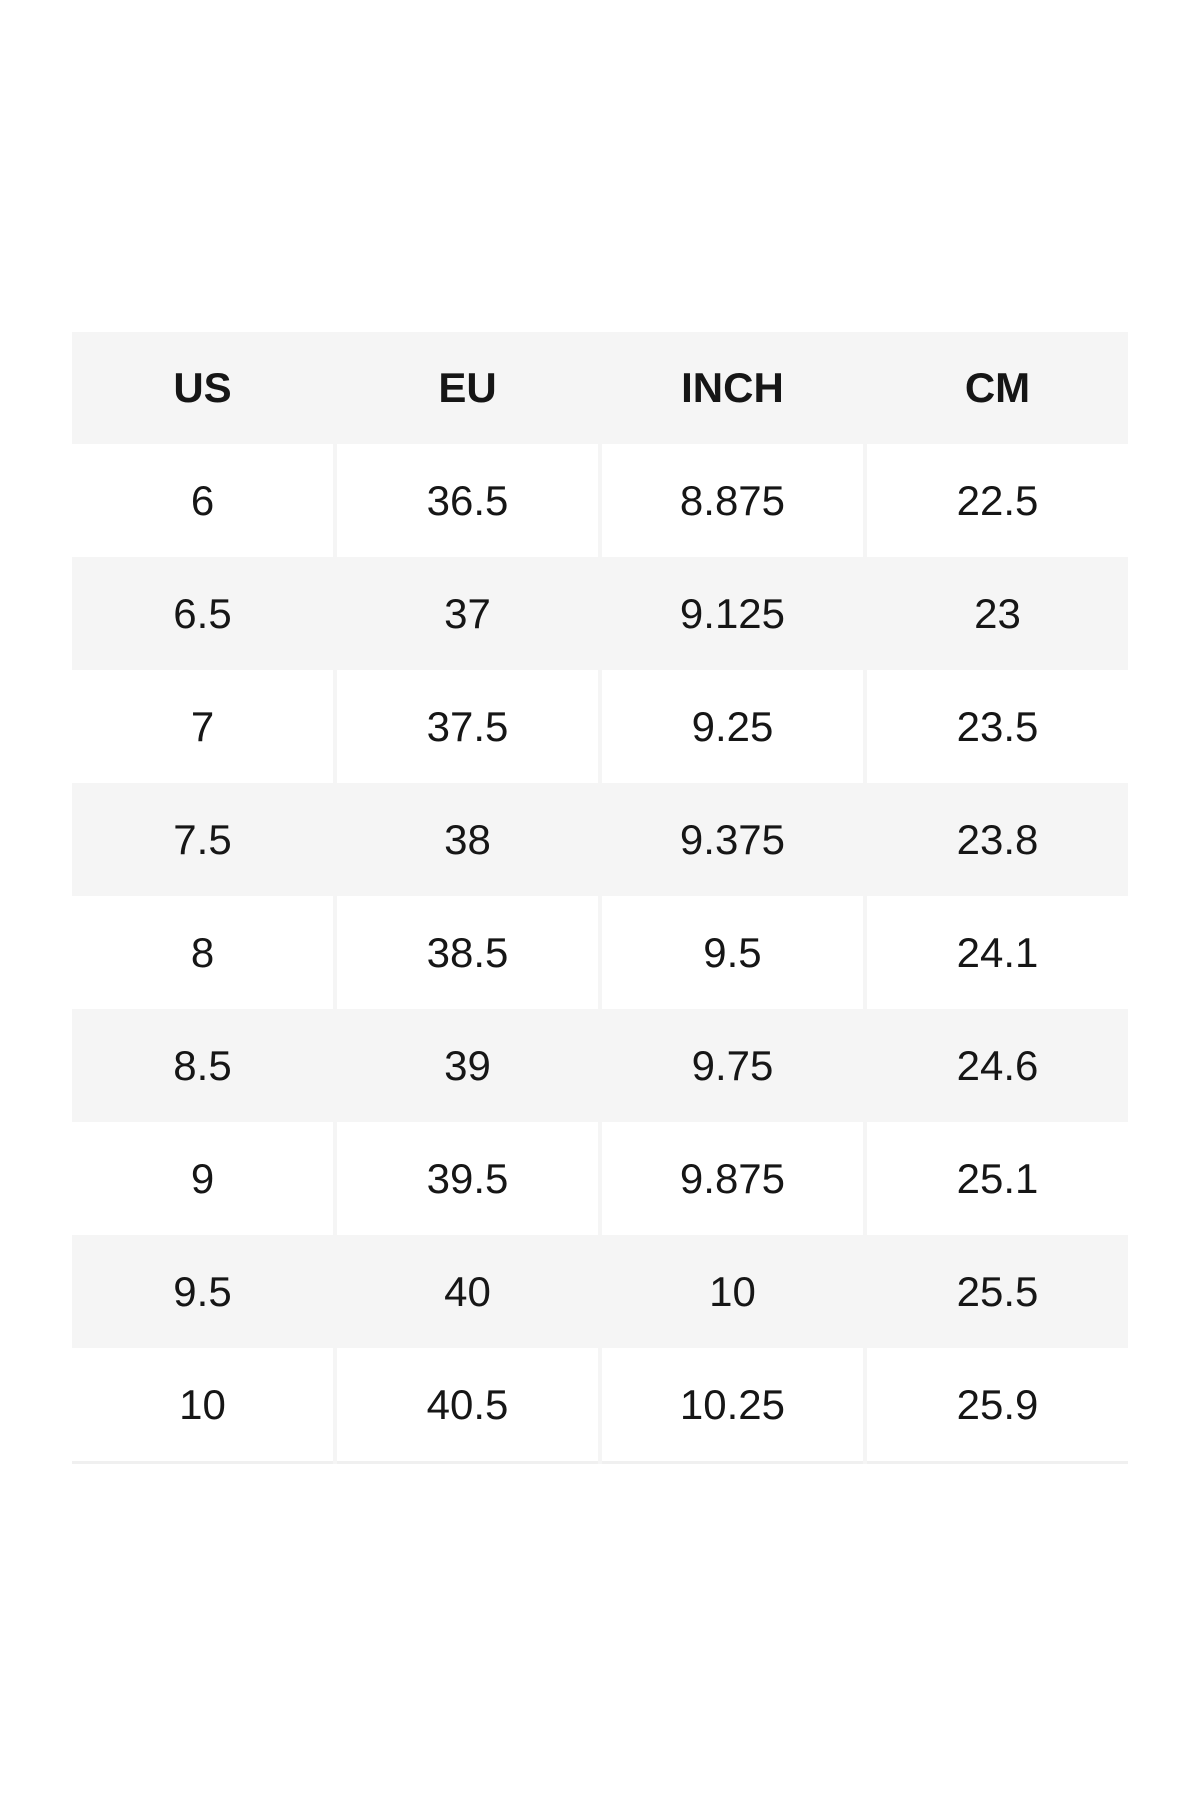 Image resolution: width=1200 pixels, height=1800 pixels. I want to click on table-row: 9.5 40 10 25.5, so click(600, 1291).